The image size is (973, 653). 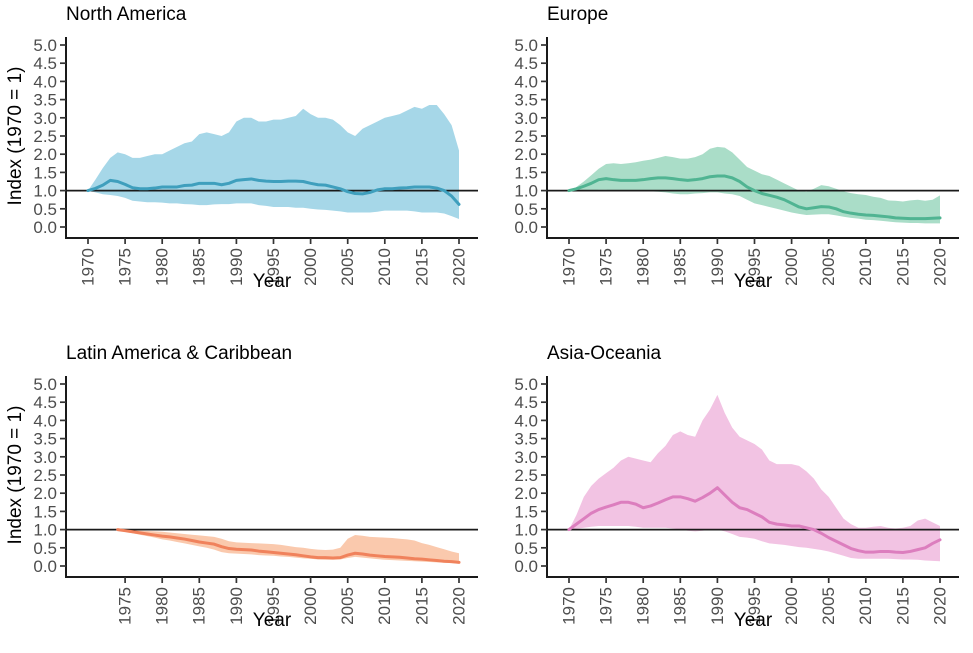 What do you see at coordinates (179, 353) in the screenshot?
I see `panel-title-latin-america-caribbean: Latin America & Caribbean` at bounding box center [179, 353].